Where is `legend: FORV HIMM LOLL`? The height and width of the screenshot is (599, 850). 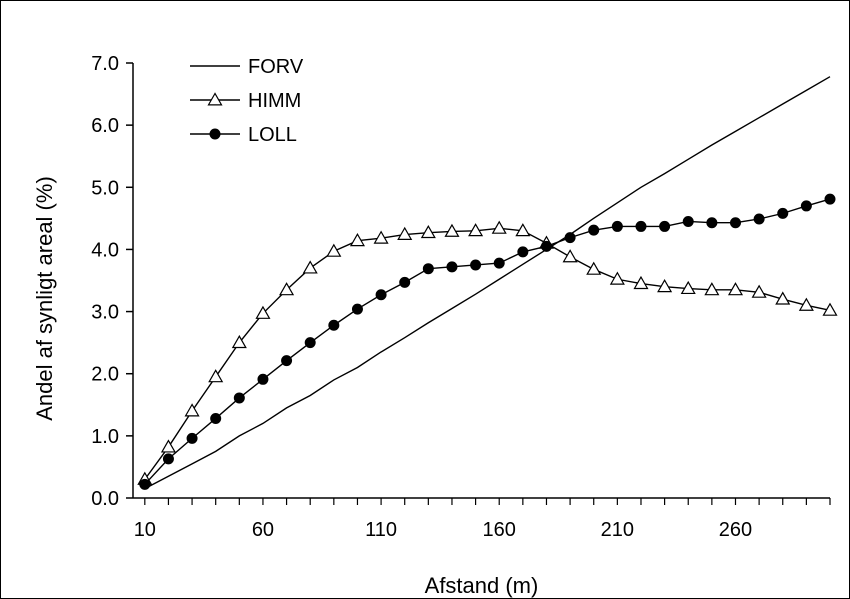
legend: FORV HIMM LOLL is located at coordinates (247, 101).